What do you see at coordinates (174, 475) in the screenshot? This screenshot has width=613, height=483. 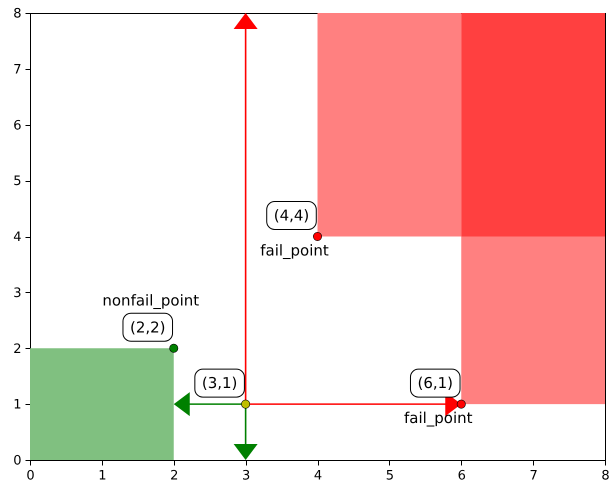 I see `x-tick-label: 2` at bounding box center [174, 475].